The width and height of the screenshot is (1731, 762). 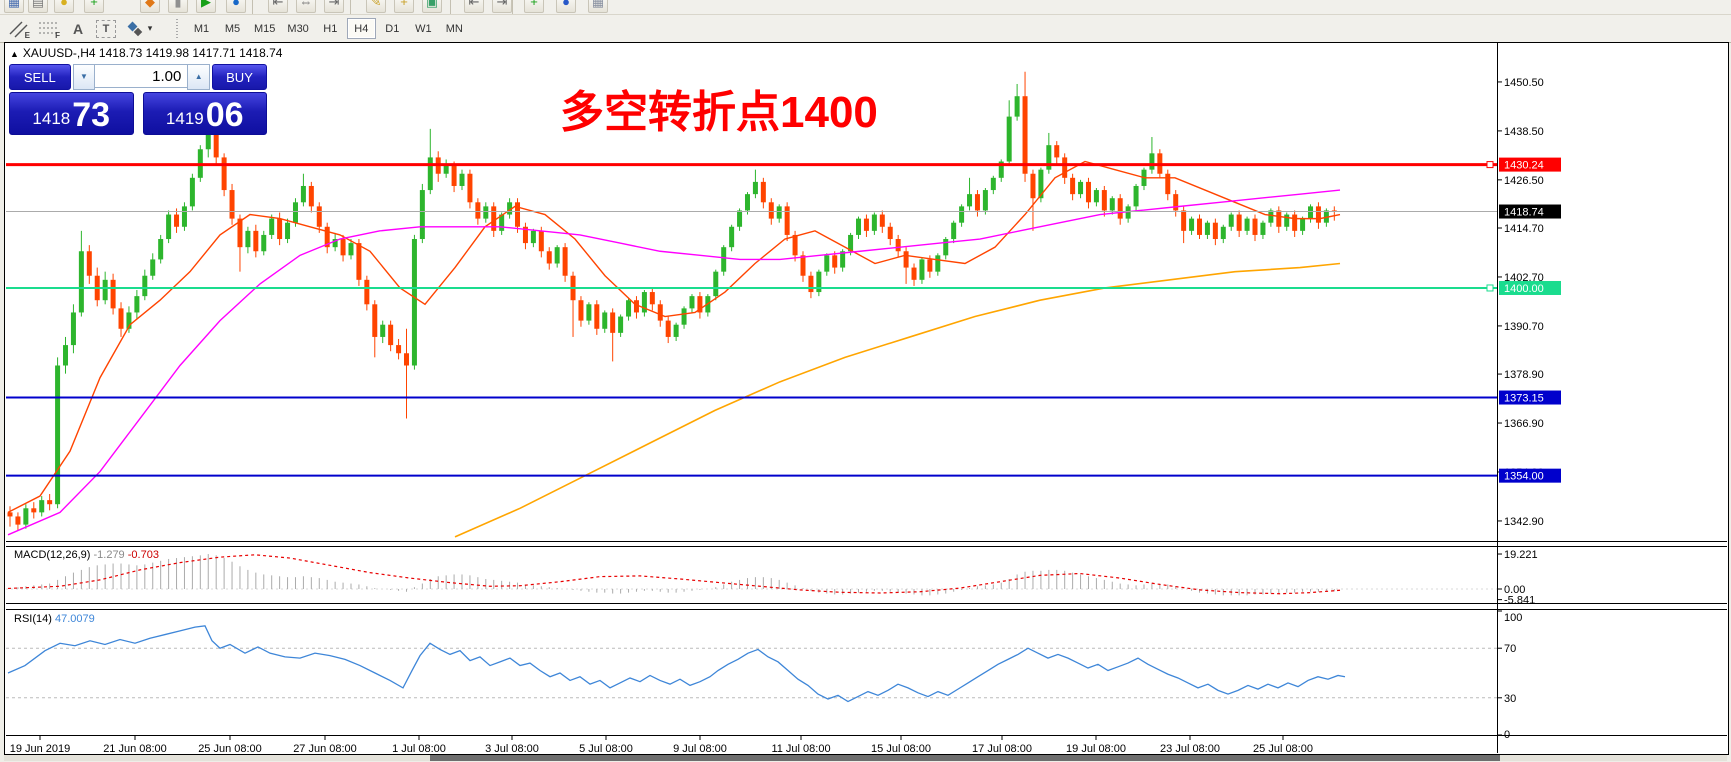 What do you see at coordinates (74, 619) in the screenshot?
I see `rsi-value: 47.0079` at bounding box center [74, 619].